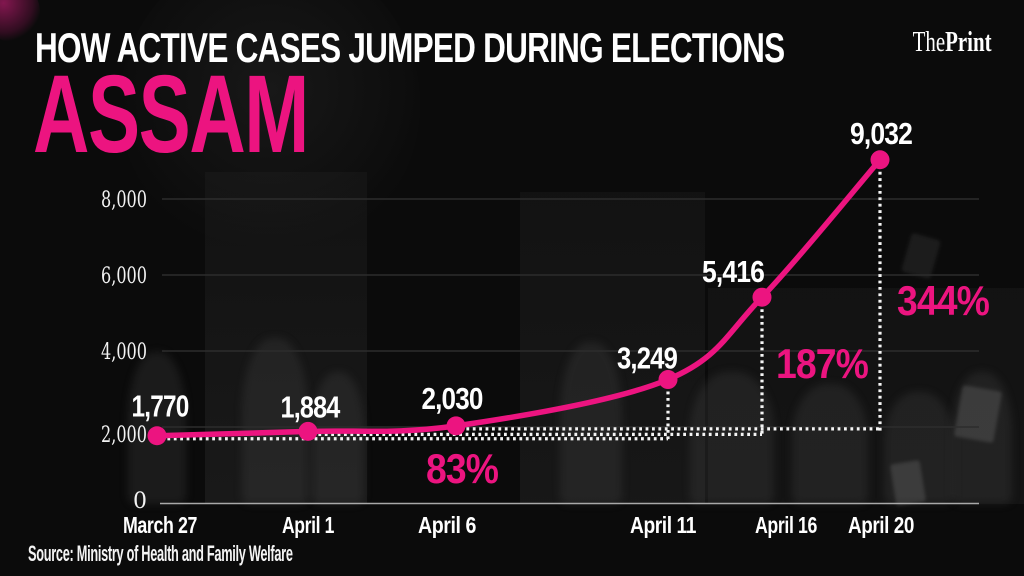  I want to click on data-point-value-label: 5,416, so click(733, 271).